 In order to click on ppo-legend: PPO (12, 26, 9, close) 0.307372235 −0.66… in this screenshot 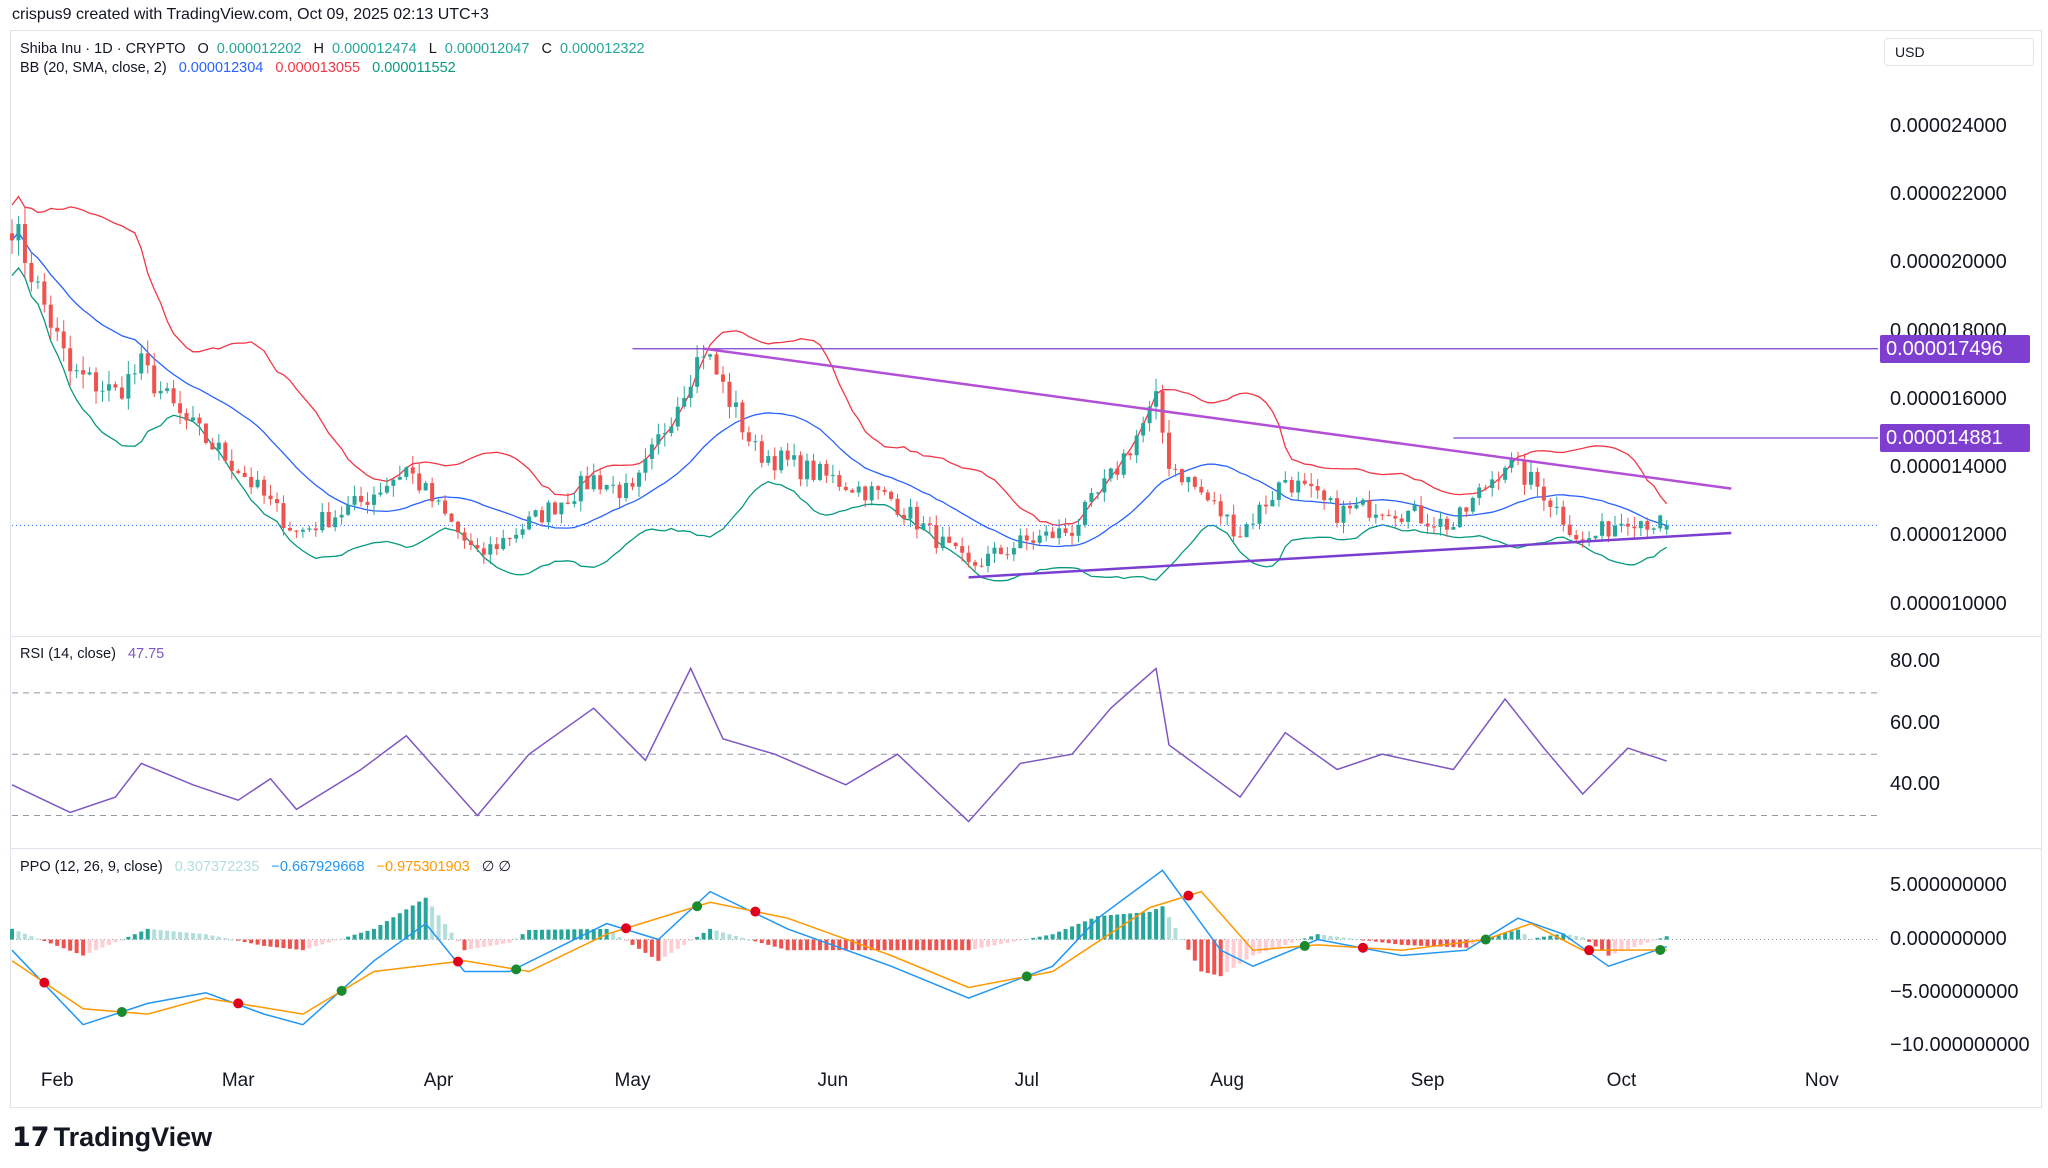, I will do `click(269, 867)`.